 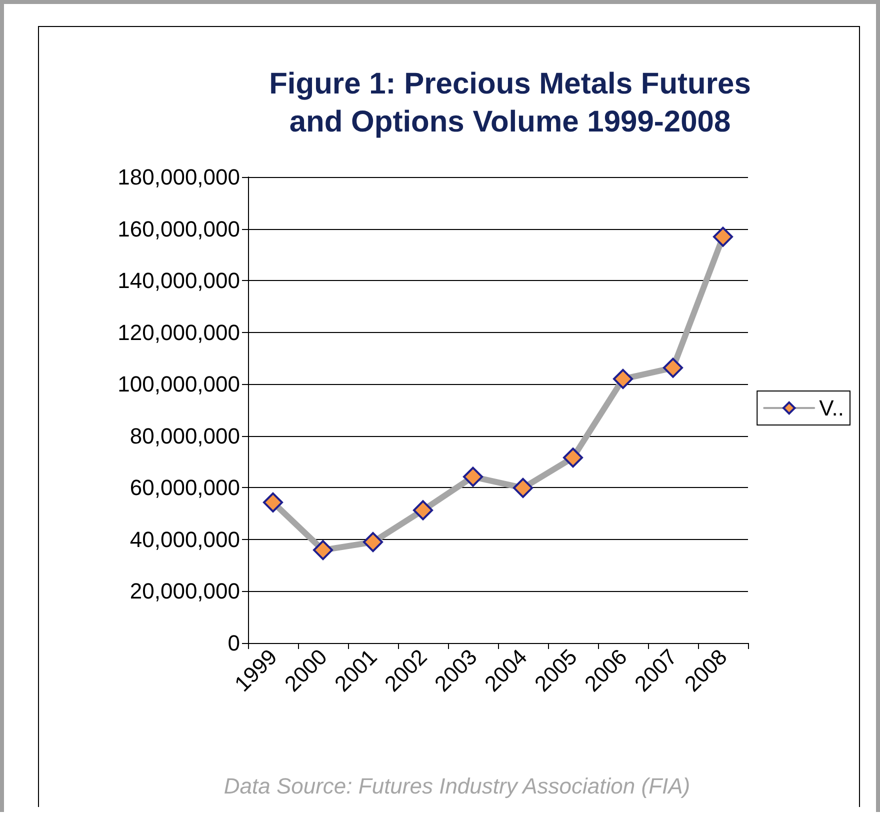 I want to click on y-tick-label: 60,000,000, so click(x=185, y=487).